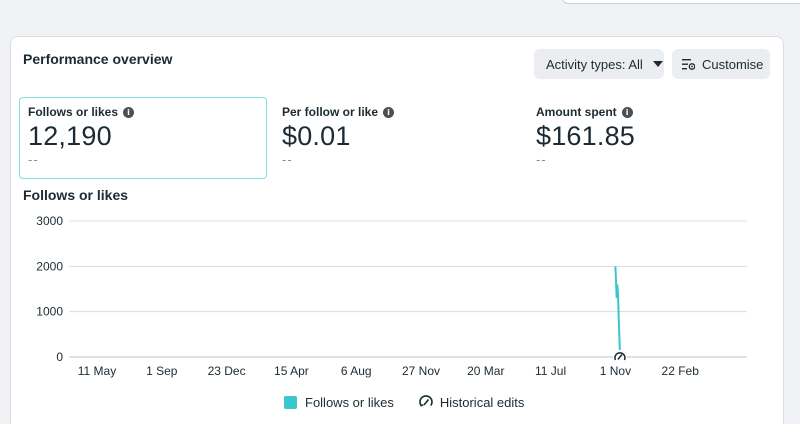 Image resolution: width=800 pixels, height=424 pixels. What do you see at coordinates (416, 402) in the screenshot?
I see `chart-legend: Follows or likes Historical edits` at bounding box center [416, 402].